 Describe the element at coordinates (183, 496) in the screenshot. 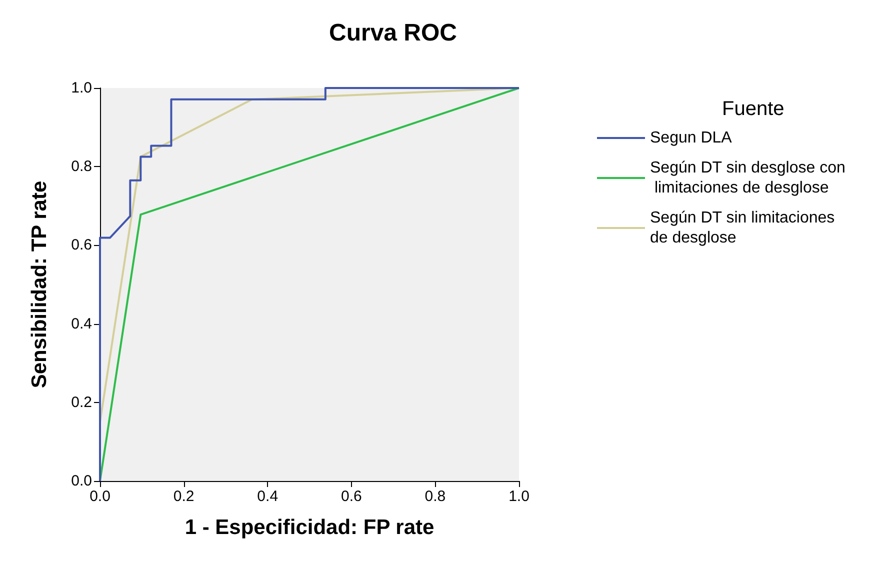

I see `x-tick-label: 0.2` at that location.